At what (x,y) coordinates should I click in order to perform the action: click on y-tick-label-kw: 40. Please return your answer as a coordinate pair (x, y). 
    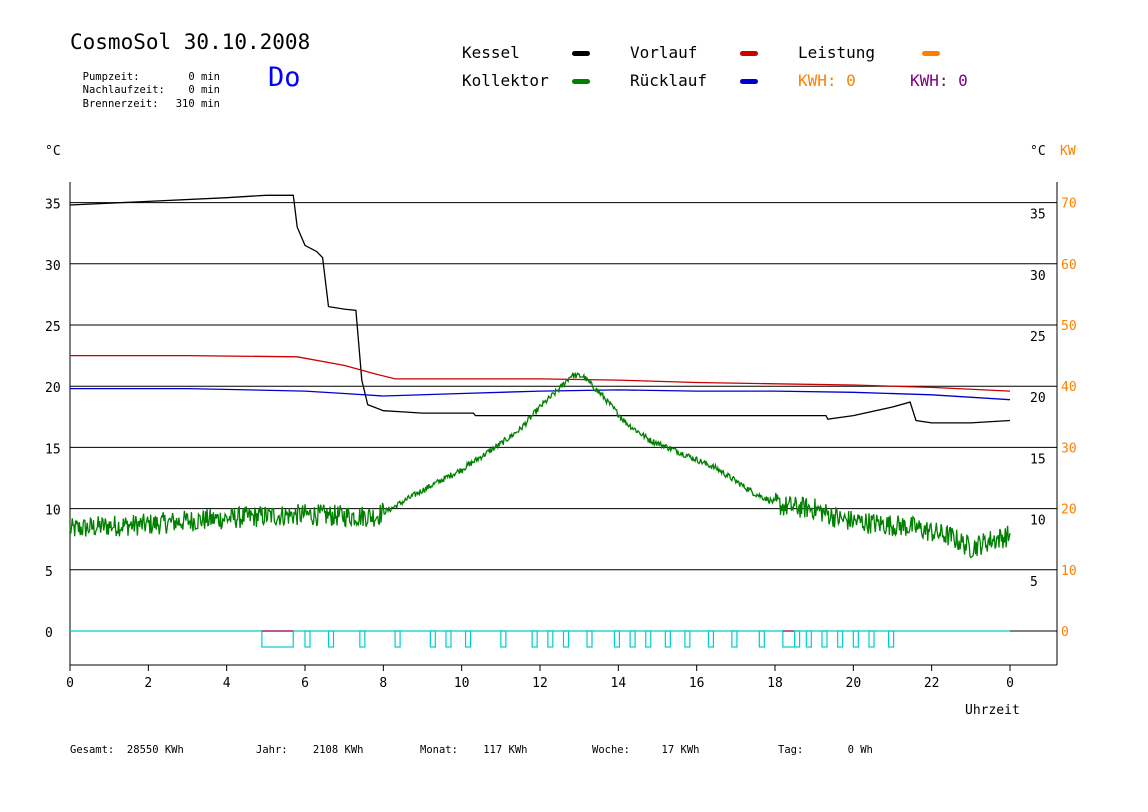
    Looking at the image, I should click on (1069, 387).